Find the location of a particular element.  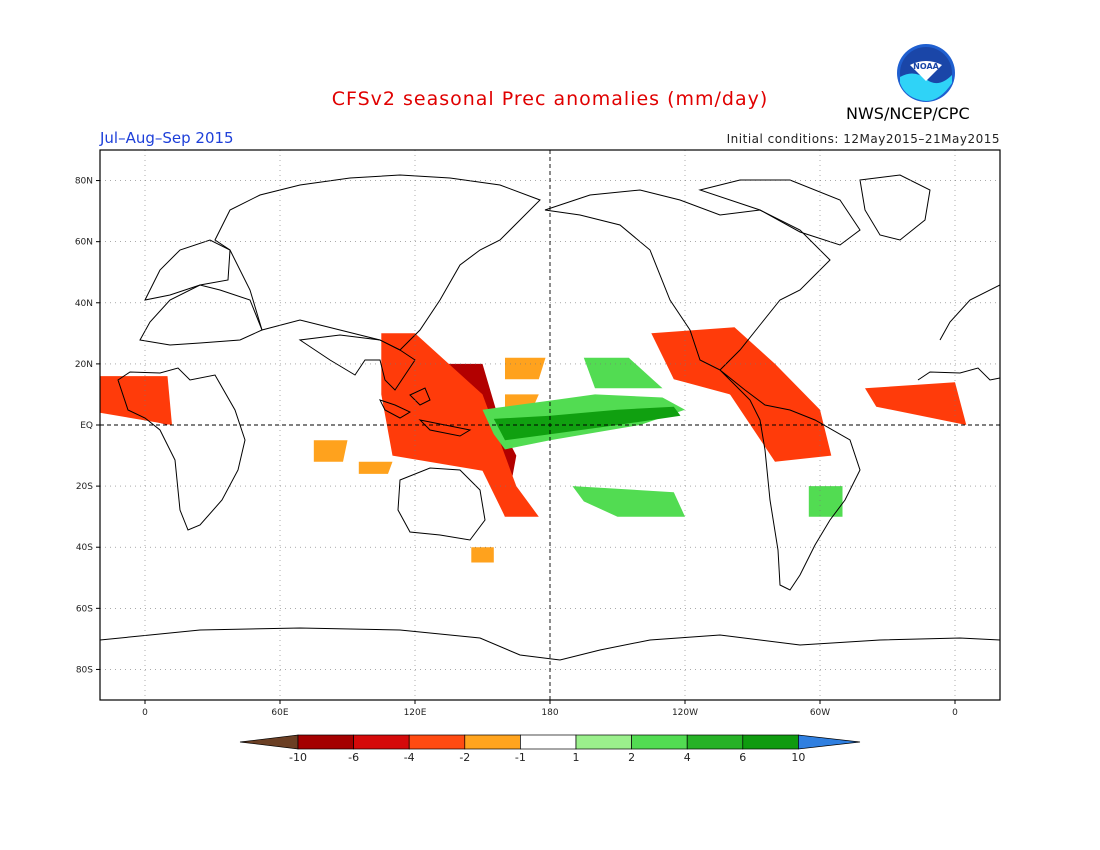

anomaly-region--2-2 is located at coordinates (330, 451).